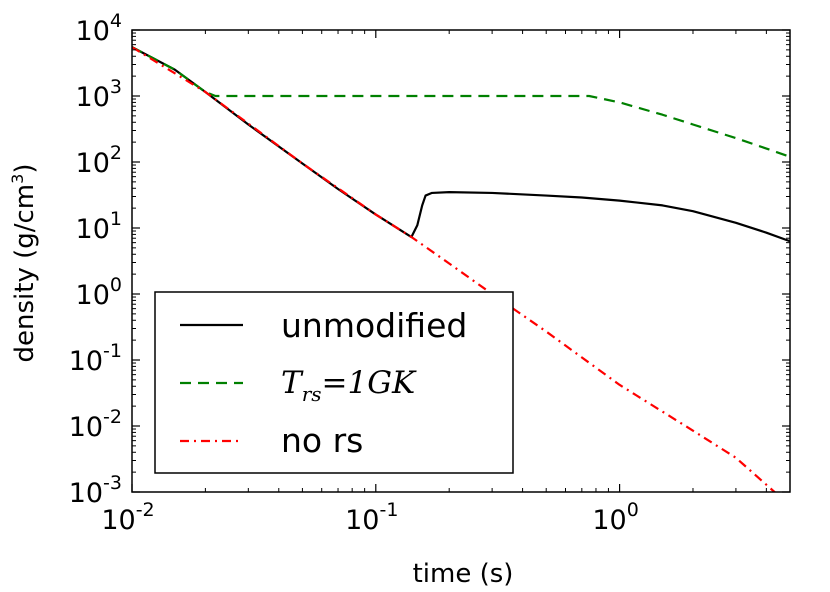 The width and height of the screenshot is (830, 592). I want to click on y-axis-label-prefix: density (g/cm, so click(25, 273).